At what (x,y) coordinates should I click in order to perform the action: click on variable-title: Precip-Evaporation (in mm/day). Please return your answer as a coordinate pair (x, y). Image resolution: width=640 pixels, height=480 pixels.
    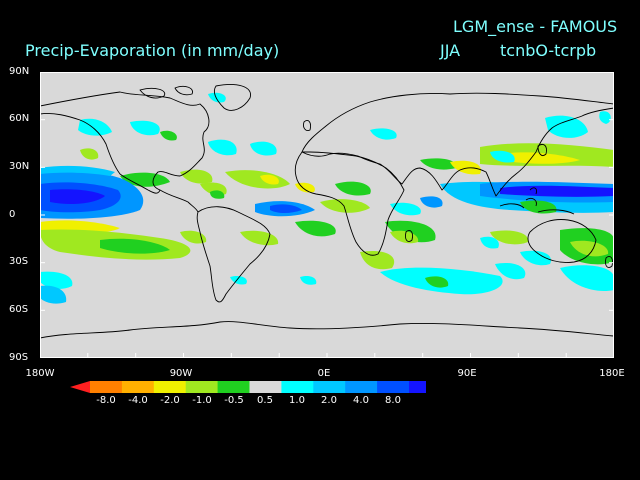
    Looking at the image, I should click on (152, 50).